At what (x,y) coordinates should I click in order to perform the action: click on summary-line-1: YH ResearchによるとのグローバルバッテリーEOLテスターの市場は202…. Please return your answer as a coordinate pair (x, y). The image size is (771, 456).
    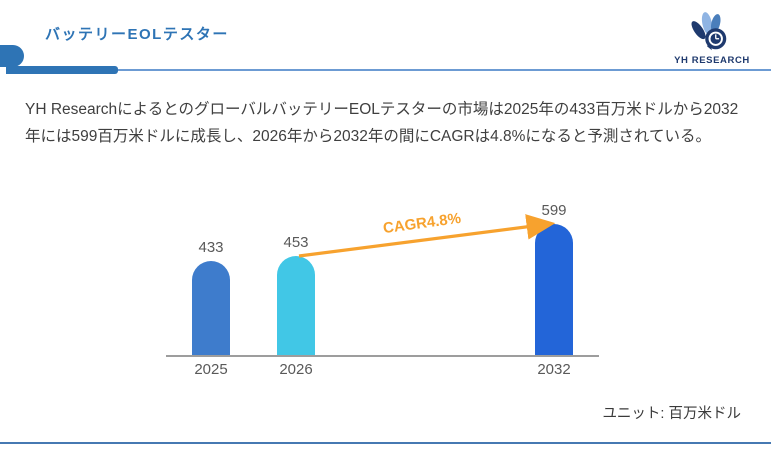
    Looking at the image, I should click on (382, 109).